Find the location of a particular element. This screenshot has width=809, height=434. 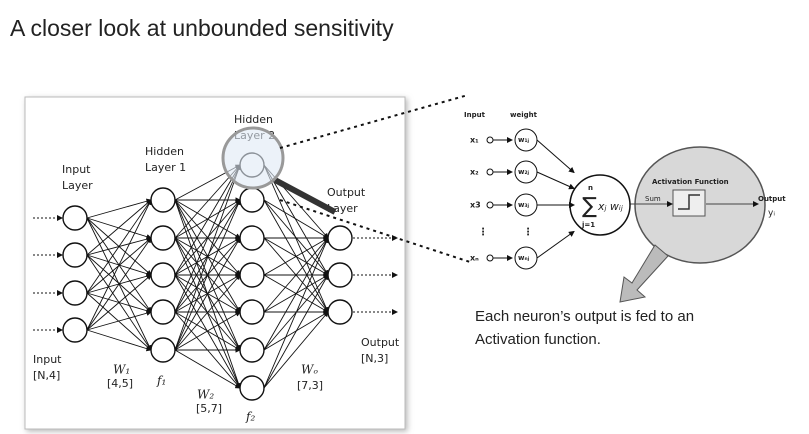

label: W₁ is located at coordinates (121, 370).